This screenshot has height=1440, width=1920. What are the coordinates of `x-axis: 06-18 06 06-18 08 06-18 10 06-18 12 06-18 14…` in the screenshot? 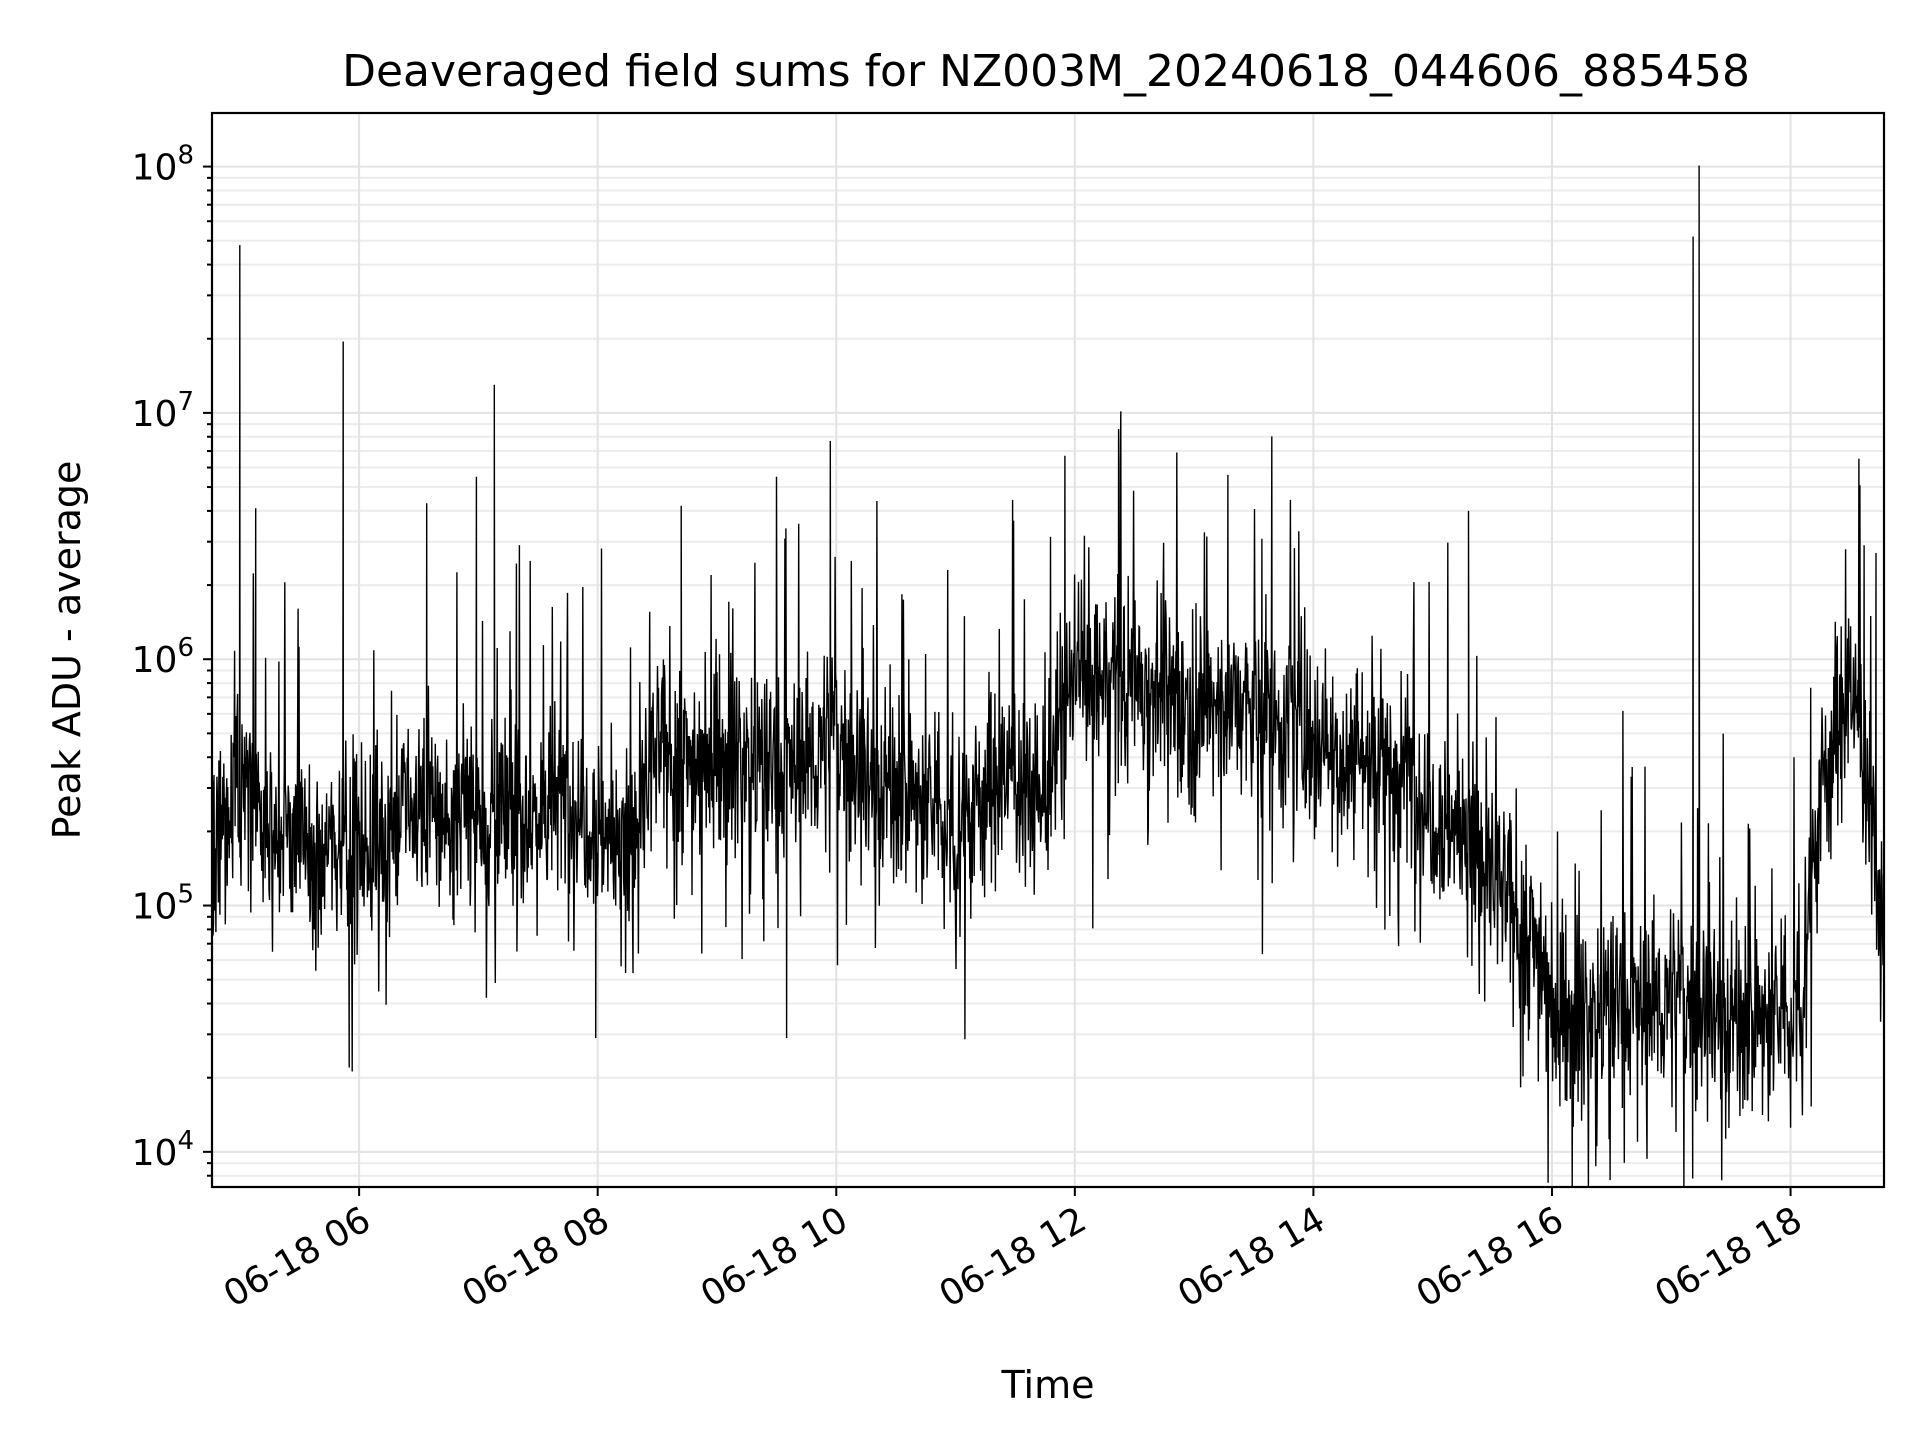 It's located at (1013, 1251).